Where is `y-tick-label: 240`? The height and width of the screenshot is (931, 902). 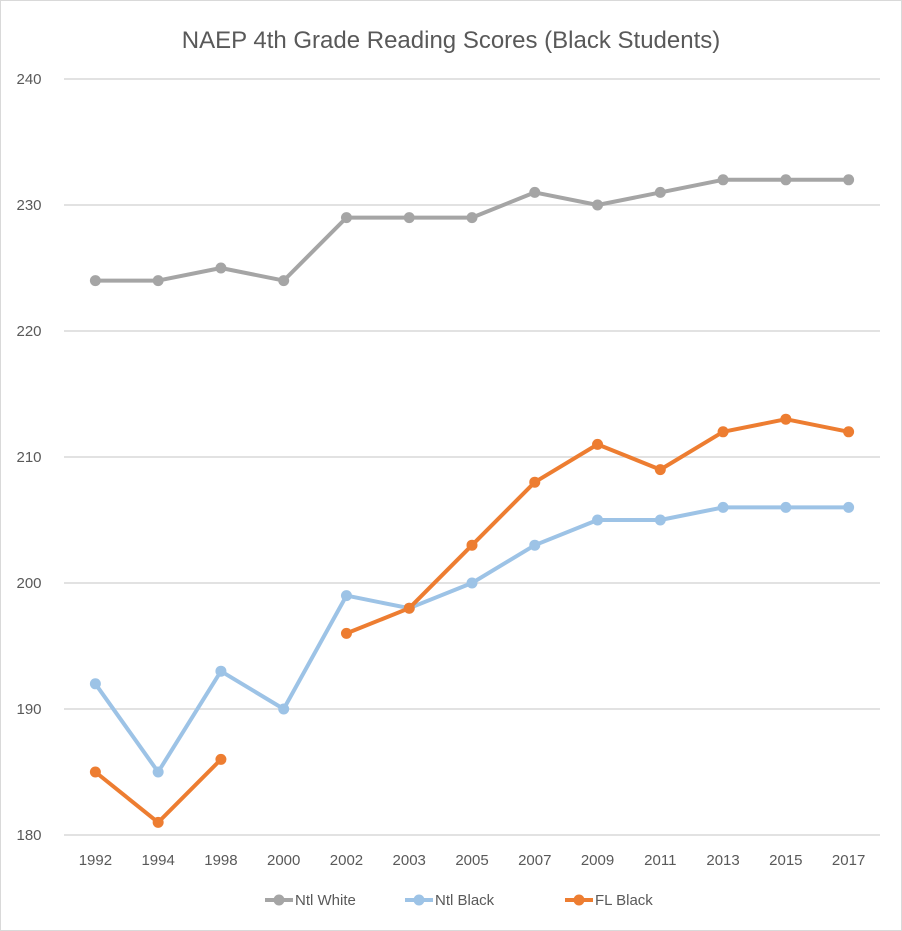
y-tick-label: 240 is located at coordinates (28, 79).